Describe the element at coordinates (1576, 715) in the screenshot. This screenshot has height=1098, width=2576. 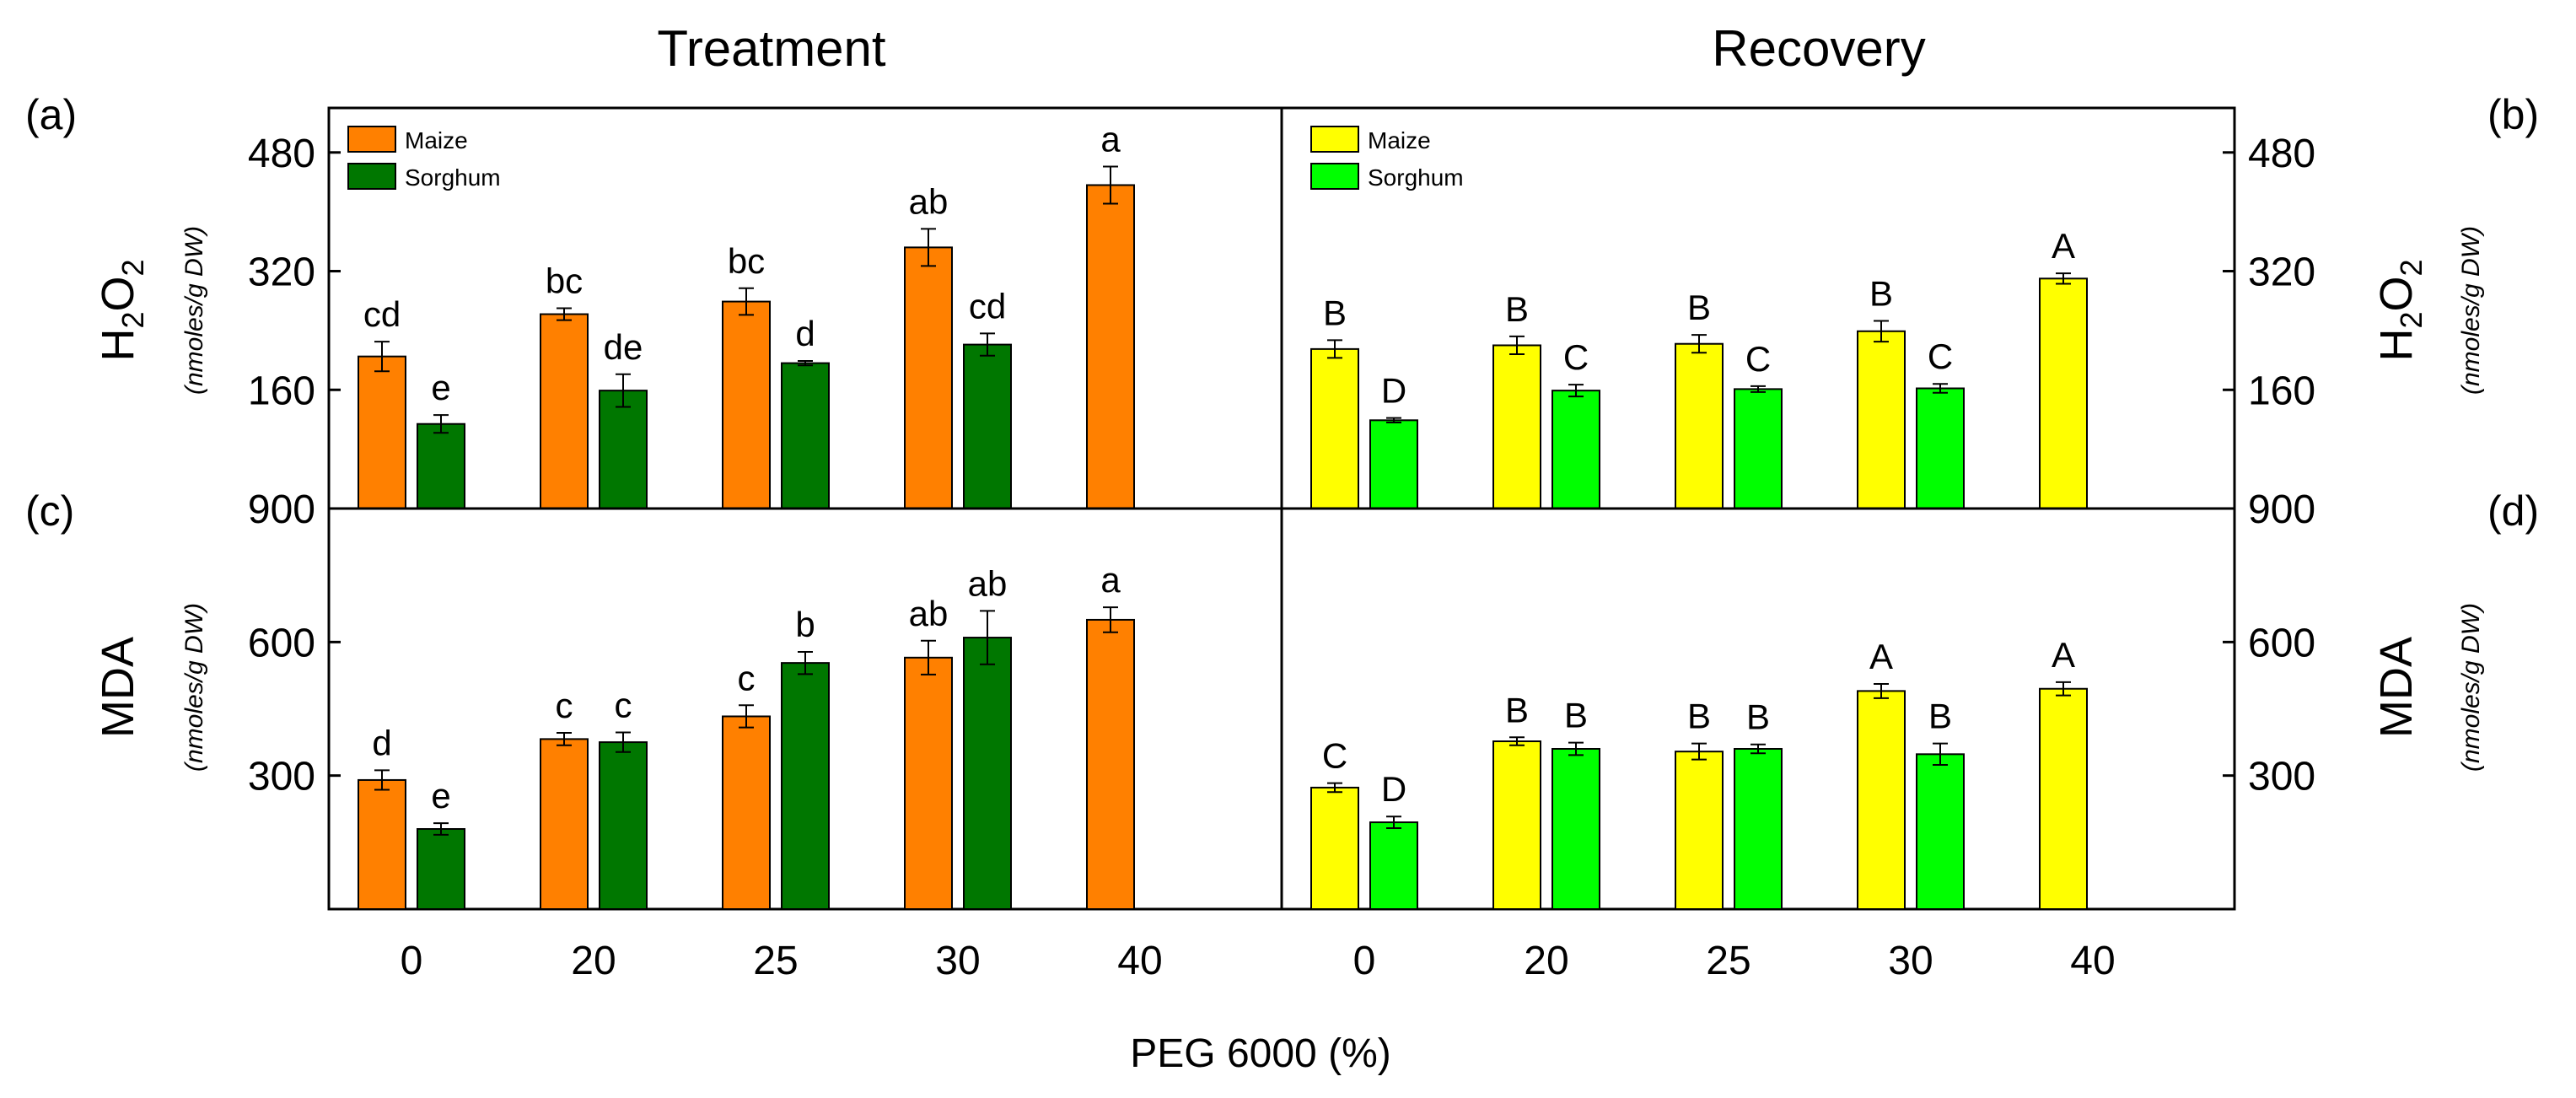
I see `sig-label-d-sorghum-20: B` at that location.